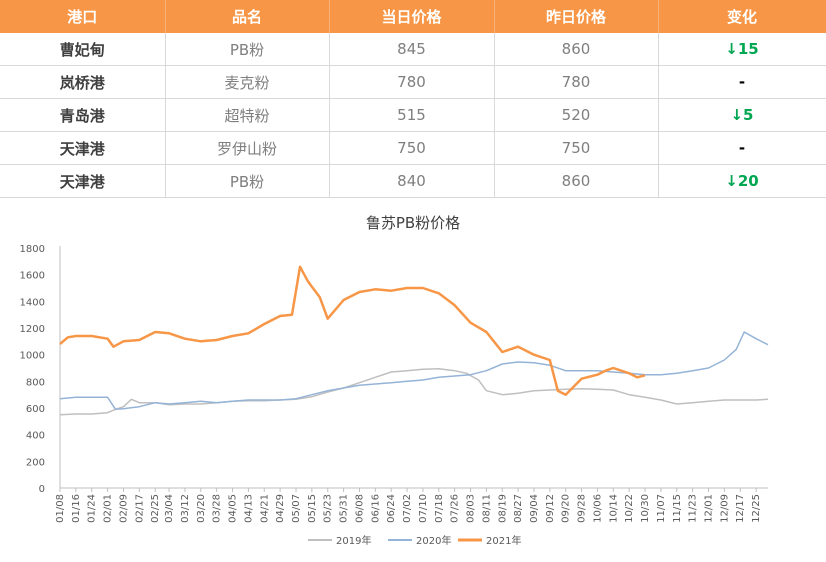 Image resolution: width=826 pixels, height=562 pixels. What do you see at coordinates (76, 508) in the screenshot?
I see `x-tick-label: 01/16` at bounding box center [76, 508].